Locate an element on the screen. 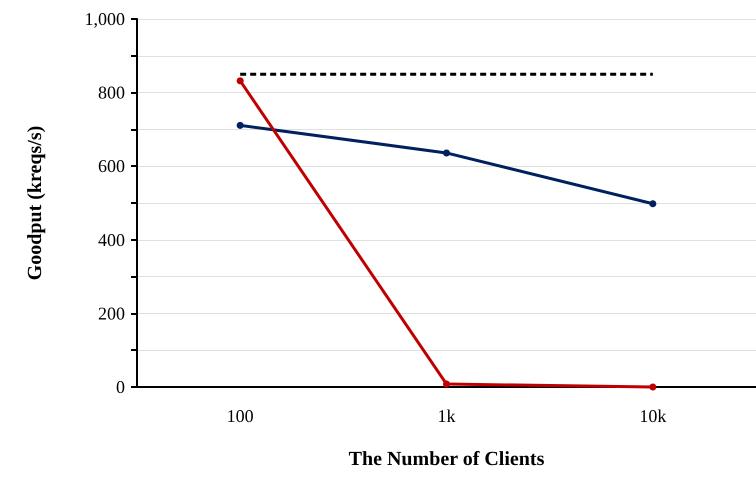  y-tick-label: 200 is located at coordinates (111, 313).